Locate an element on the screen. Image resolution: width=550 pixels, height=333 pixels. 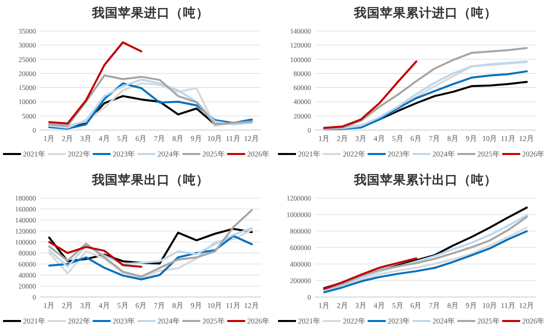
chart-title: 我国苹果累计进口（吨） is located at coordinates (425, 12).